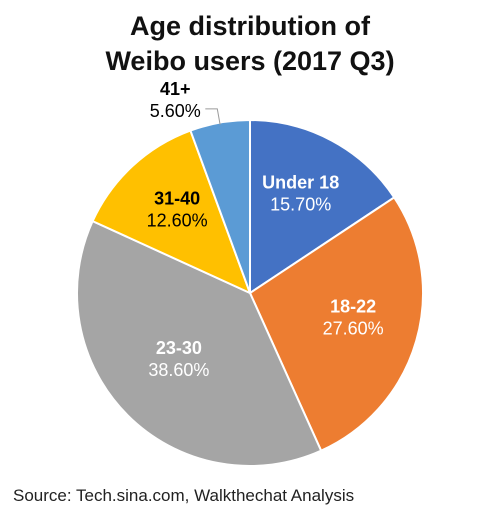  What do you see at coordinates (353, 329) in the screenshot?
I see `slice-value-18-22: 27.60%` at bounding box center [353, 329].